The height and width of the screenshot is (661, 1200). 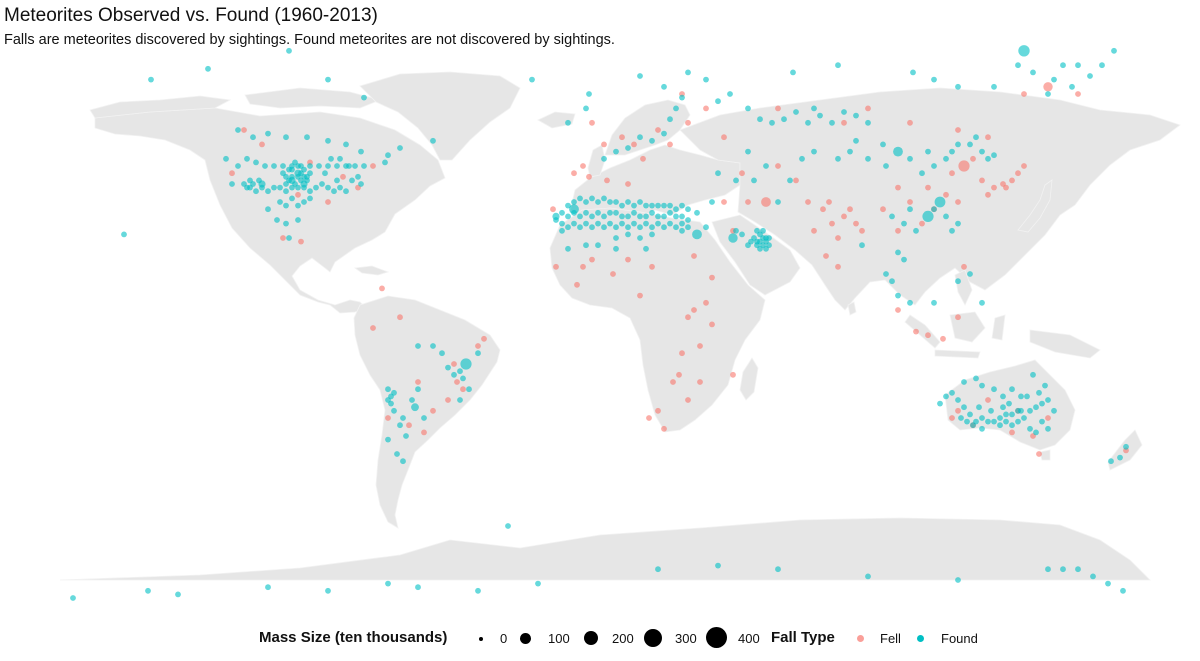 I want to click on size-legend-label-100: 100, so click(x=559, y=638).